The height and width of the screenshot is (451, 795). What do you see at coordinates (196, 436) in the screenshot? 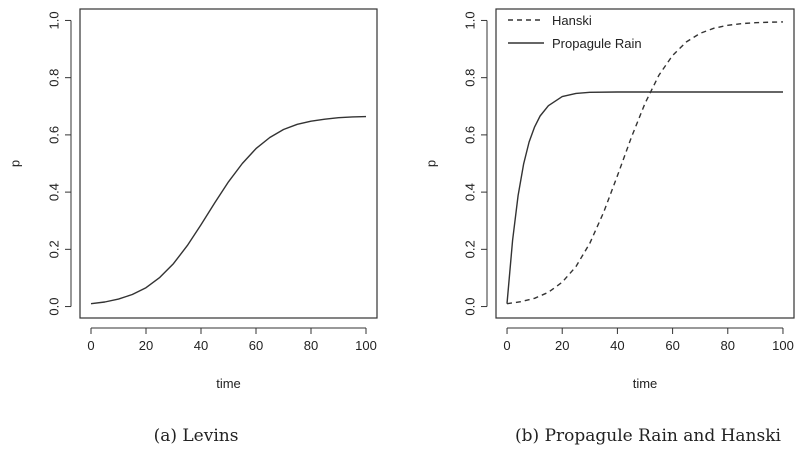
I see `figure-caption: (a) Levins` at bounding box center [196, 436].